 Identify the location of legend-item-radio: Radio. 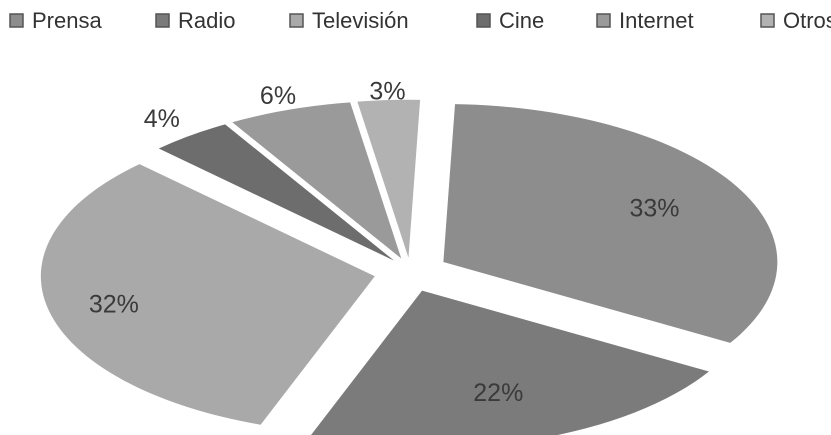
(195, 20).